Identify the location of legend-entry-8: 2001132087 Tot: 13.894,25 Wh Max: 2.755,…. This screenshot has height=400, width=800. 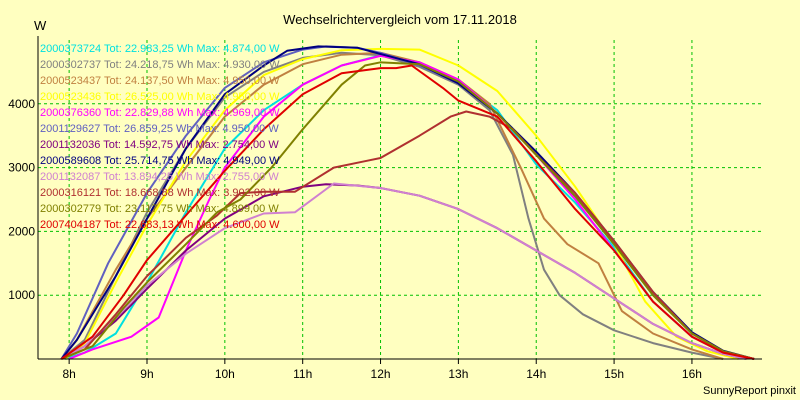
(159, 177).